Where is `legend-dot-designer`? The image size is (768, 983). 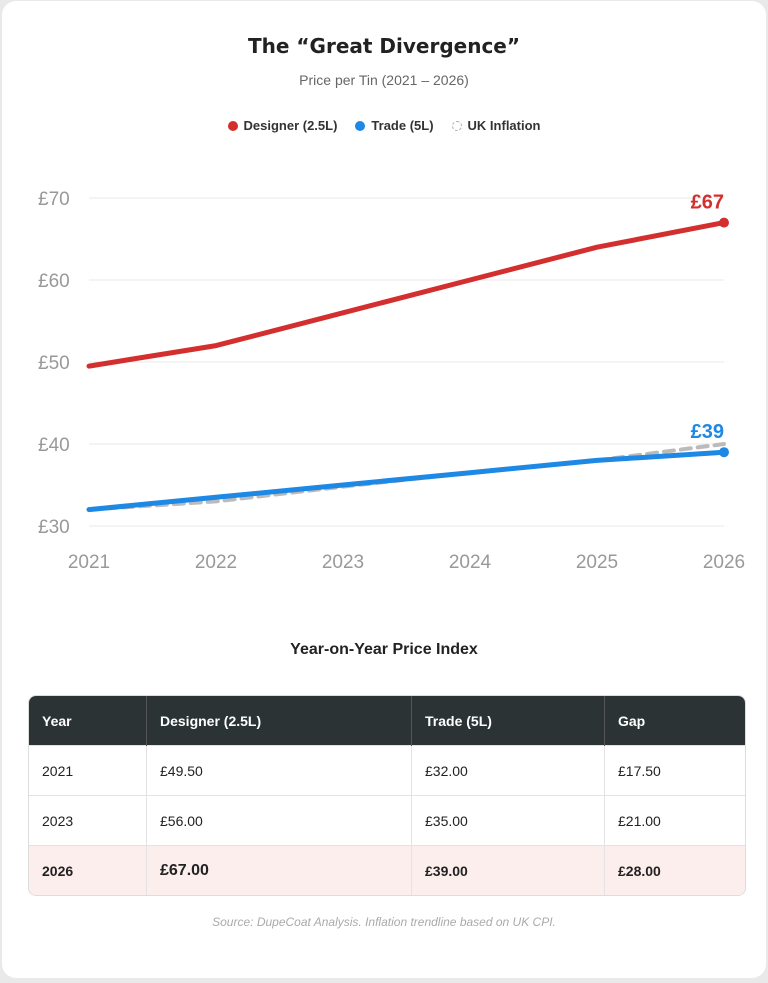
legend-dot-designer is located at coordinates (232, 125).